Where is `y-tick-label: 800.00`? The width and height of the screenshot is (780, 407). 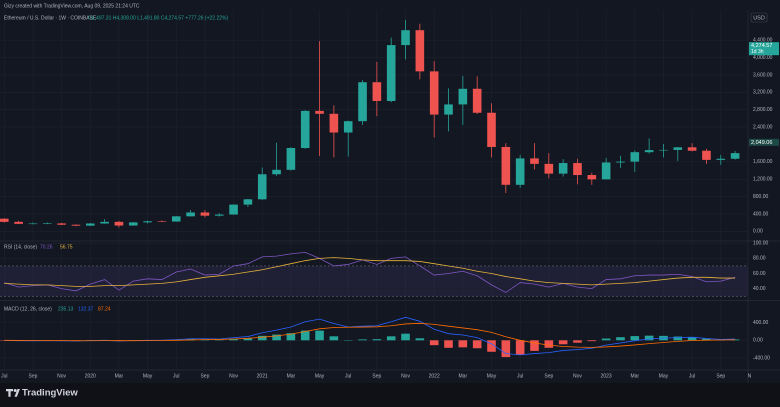 y-tick-label: 800.00 is located at coordinates (761, 197).